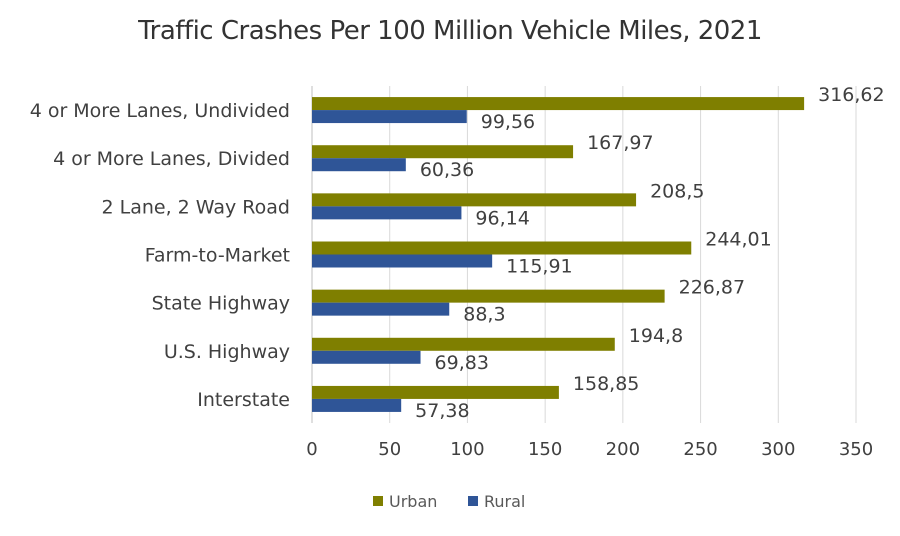 This screenshot has height=536, width=900. I want to click on urban-data-label: 158,85, so click(606, 384).